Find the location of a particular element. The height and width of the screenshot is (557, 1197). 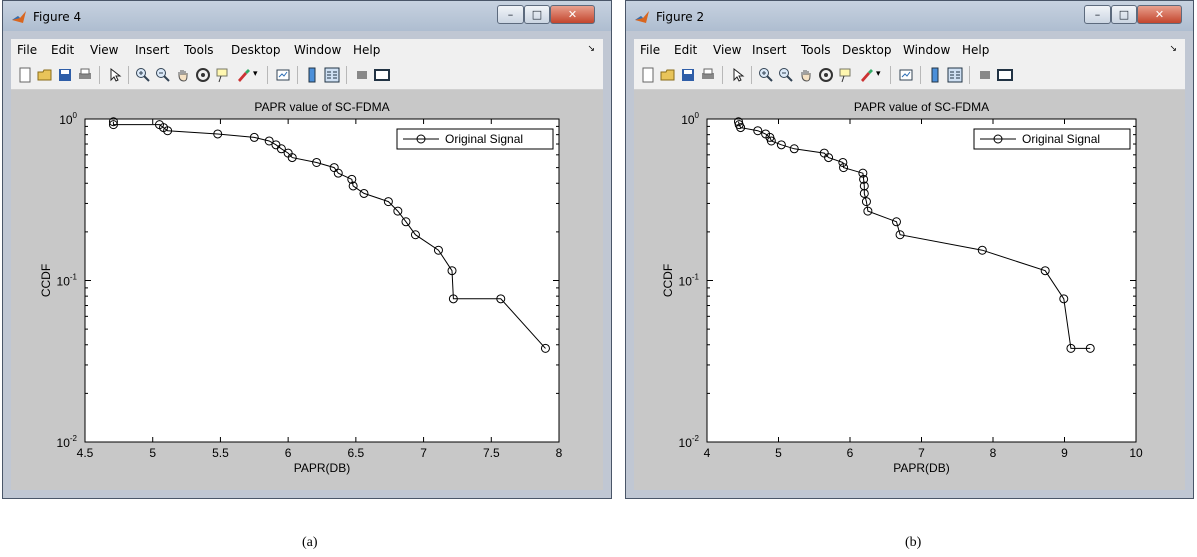

x-tick-label: 7 is located at coordinates (423, 453).